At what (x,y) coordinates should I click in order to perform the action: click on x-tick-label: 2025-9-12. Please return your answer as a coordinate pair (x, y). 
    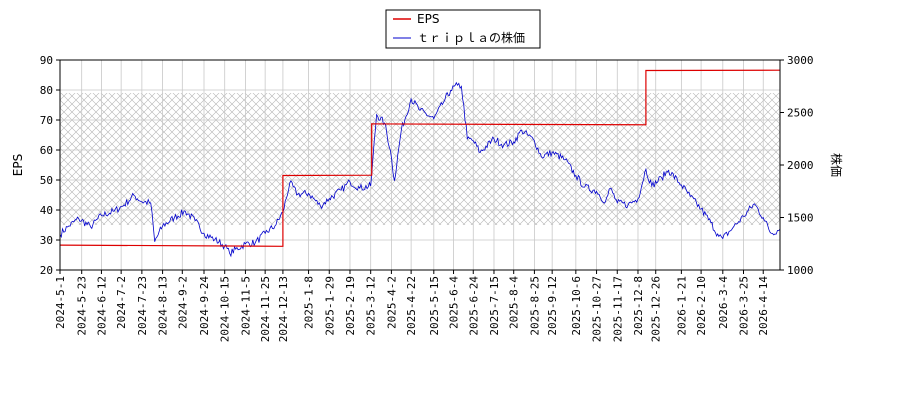
    Looking at the image, I should click on (552, 306).